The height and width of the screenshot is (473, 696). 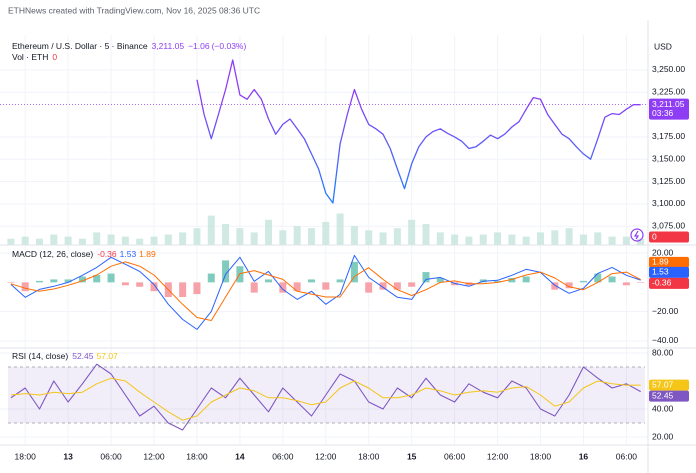 What do you see at coordinates (52, 254) in the screenshot?
I see `macd-title: MACD (12, 26, close)` at bounding box center [52, 254].